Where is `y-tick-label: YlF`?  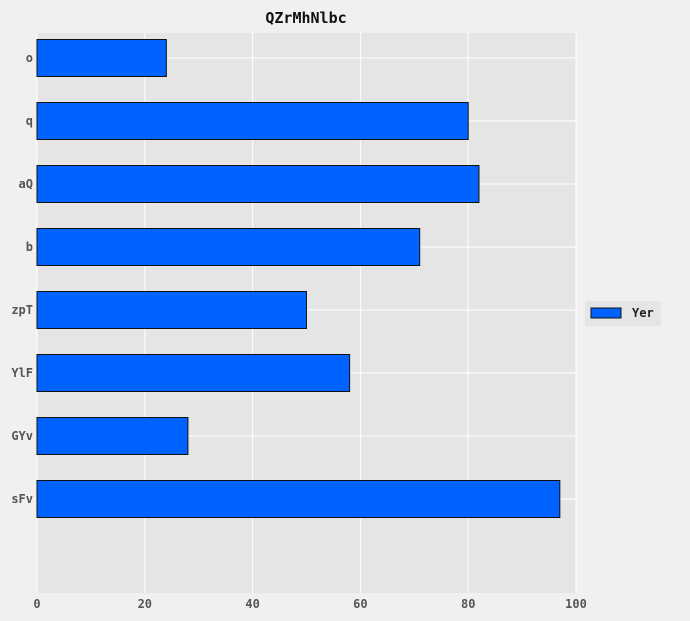 y-tick-label: YlF is located at coordinates (22, 373).